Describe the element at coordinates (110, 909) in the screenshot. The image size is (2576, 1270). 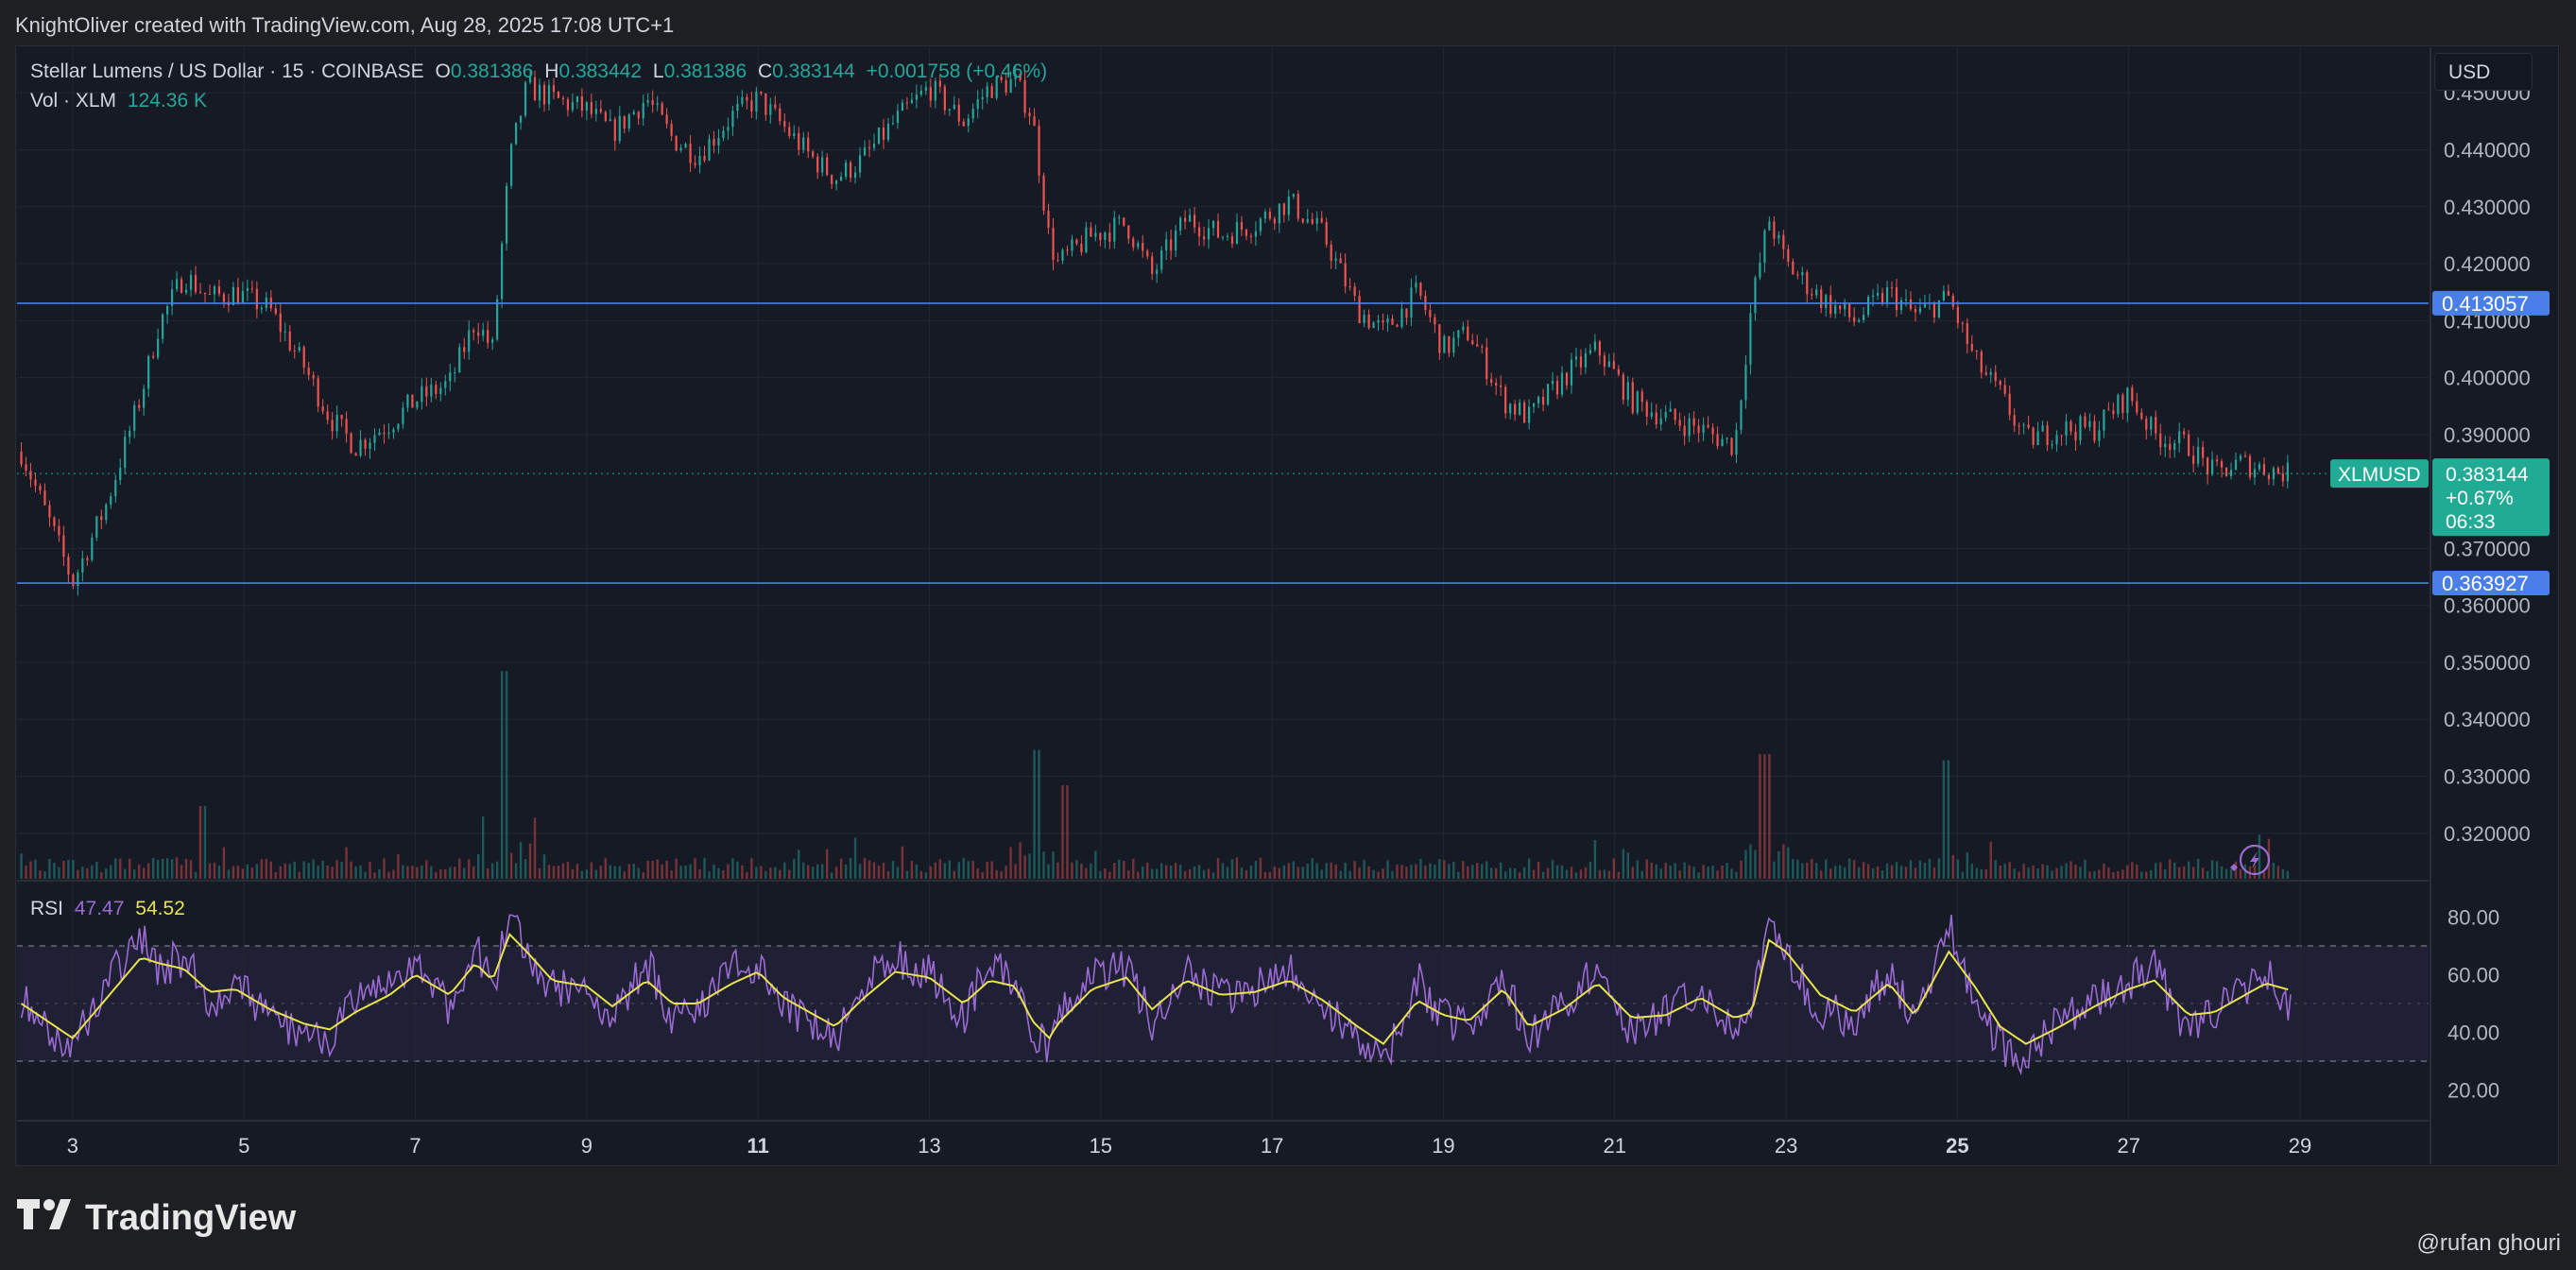
I see `rsi-legend: RSI 47.47 54.52` at that location.